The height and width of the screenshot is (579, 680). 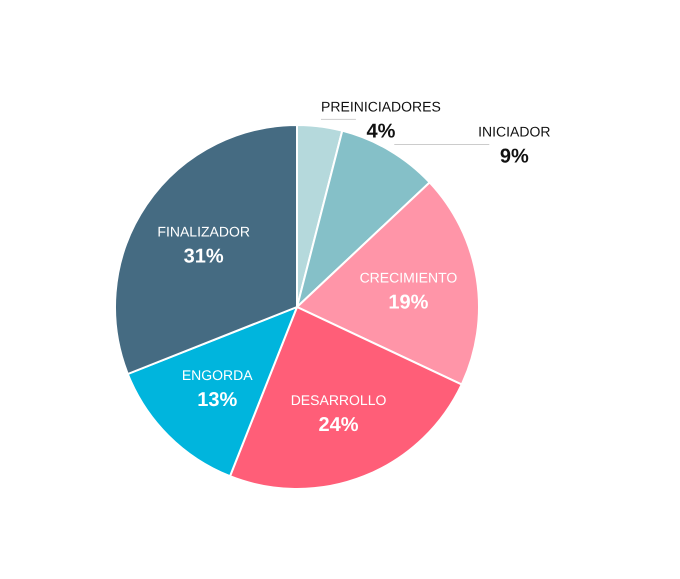 I want to click on data-label: 24%, so click(x=338, y=425).